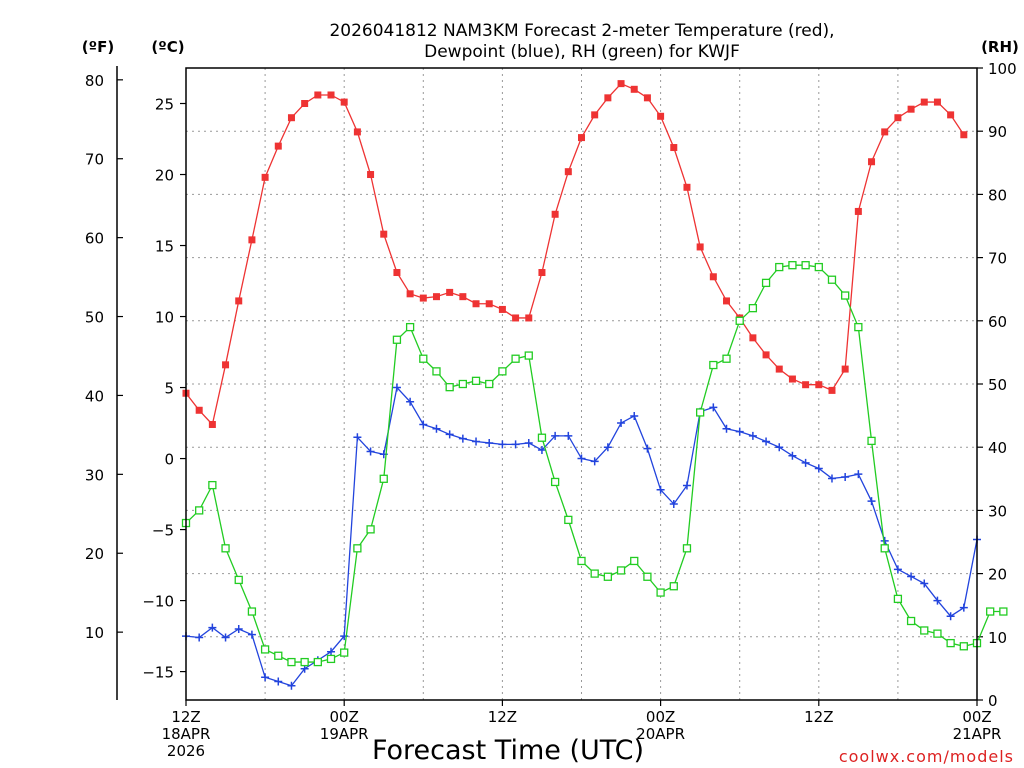  Describe the element at coordinates (997, 259) in the screenshot. I see `rh-tick-label: 70` at that location.